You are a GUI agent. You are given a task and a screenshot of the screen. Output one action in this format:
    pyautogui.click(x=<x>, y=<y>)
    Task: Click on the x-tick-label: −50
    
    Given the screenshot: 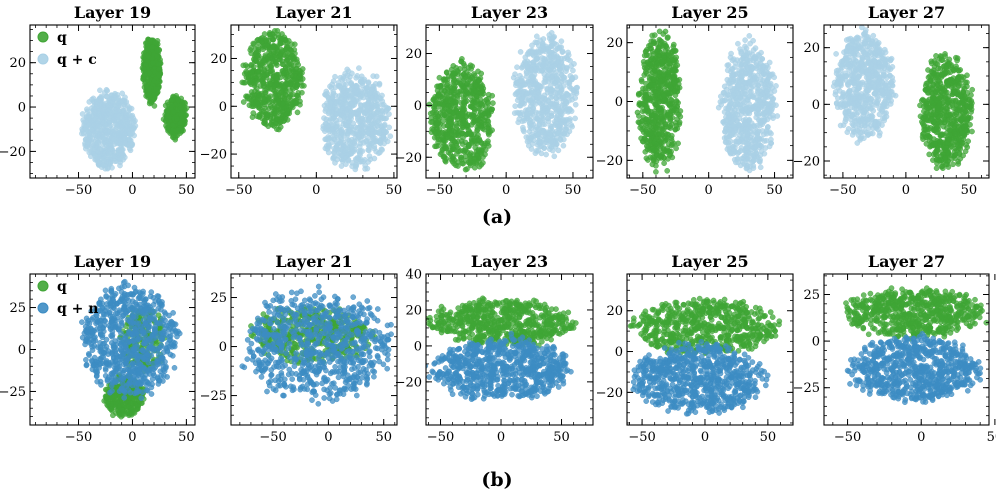 What is the action you would take?
    pyautogui.click(x=238, y=190)
    